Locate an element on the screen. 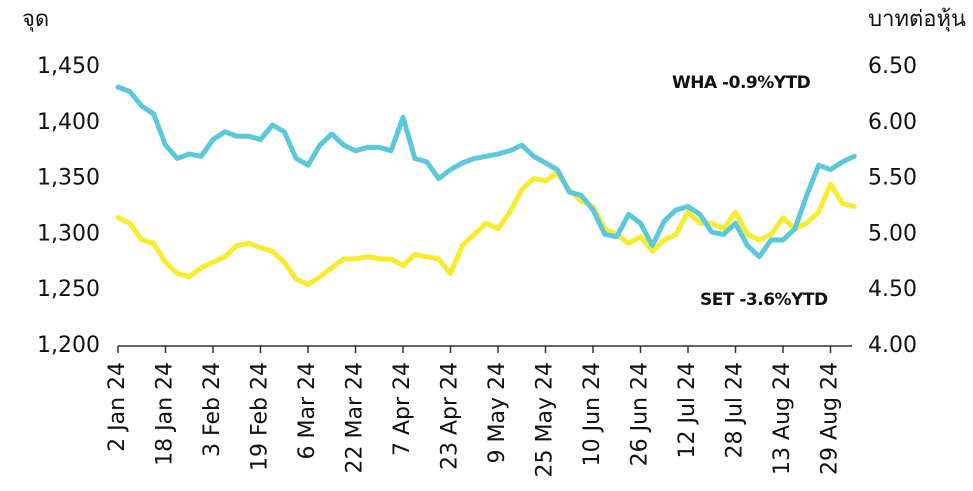 The width and height of the screenshot is (973, 491). x-tick-label: 19 Feb 24 is located at coordinates (260, 416).